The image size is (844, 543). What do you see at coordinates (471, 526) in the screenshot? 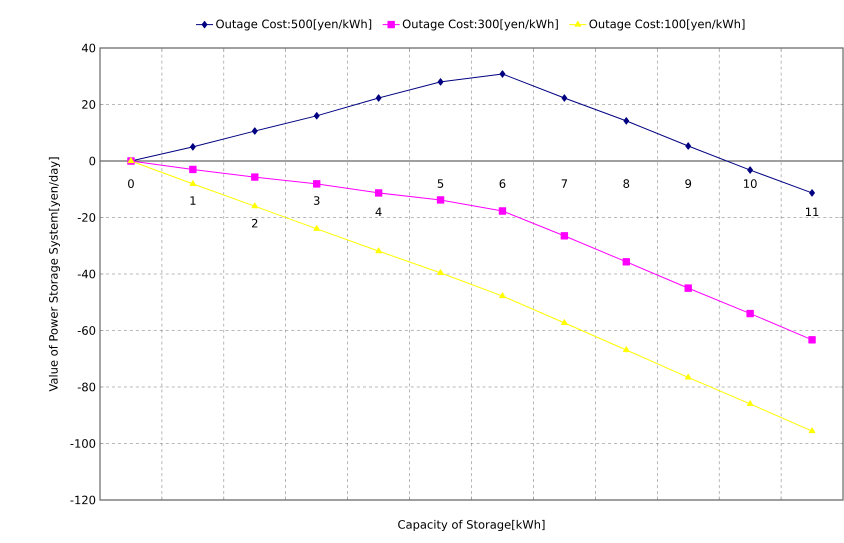
I see `x-axis-title: Capacity of Storage[kWh]` at bounding box center [471, 526].